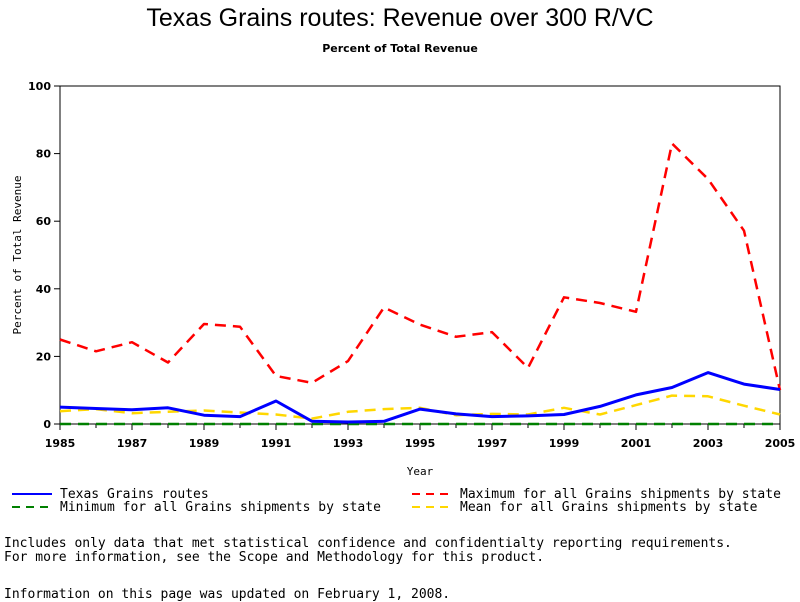 Image resolution: width=800 pixels, height=602 pixels. I want to click on x-tick-label: 2005, so click(780, 443).